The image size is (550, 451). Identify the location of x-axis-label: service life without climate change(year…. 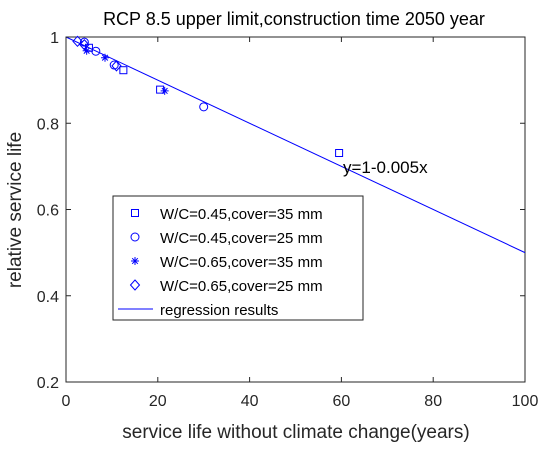
(295, 432).